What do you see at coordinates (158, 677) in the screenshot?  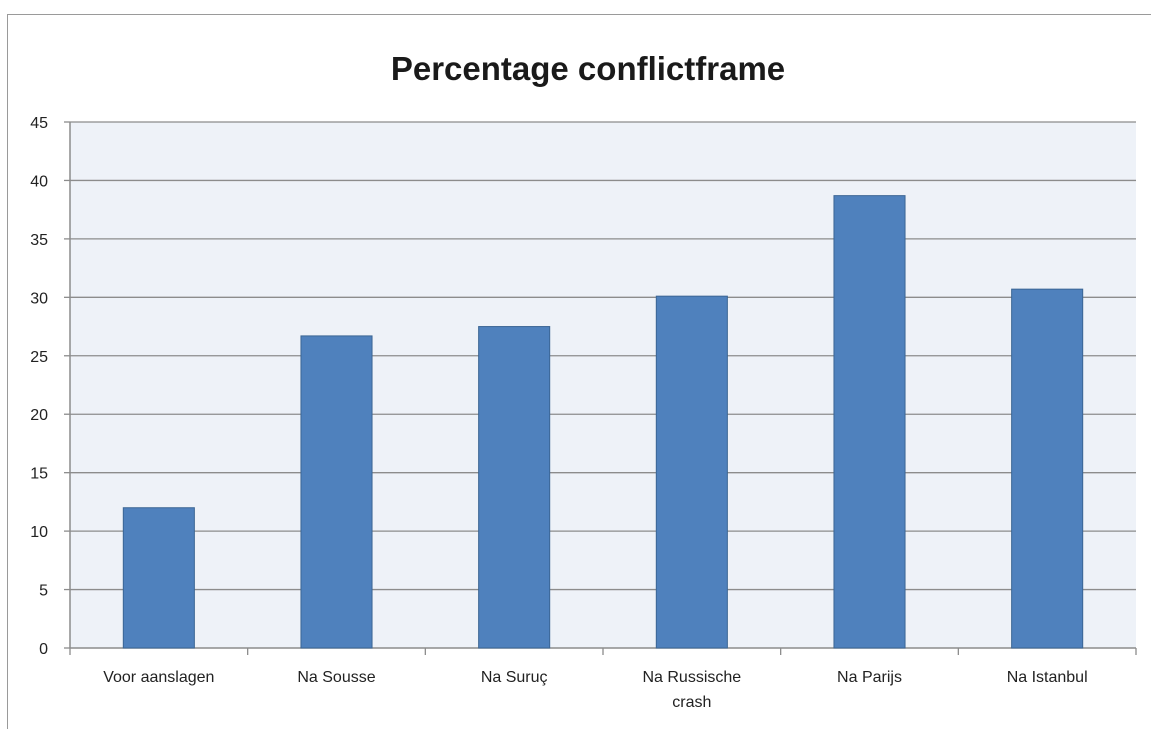 I see `x-tick-label: Voor aanslagen` at bounding box center [158, 677].